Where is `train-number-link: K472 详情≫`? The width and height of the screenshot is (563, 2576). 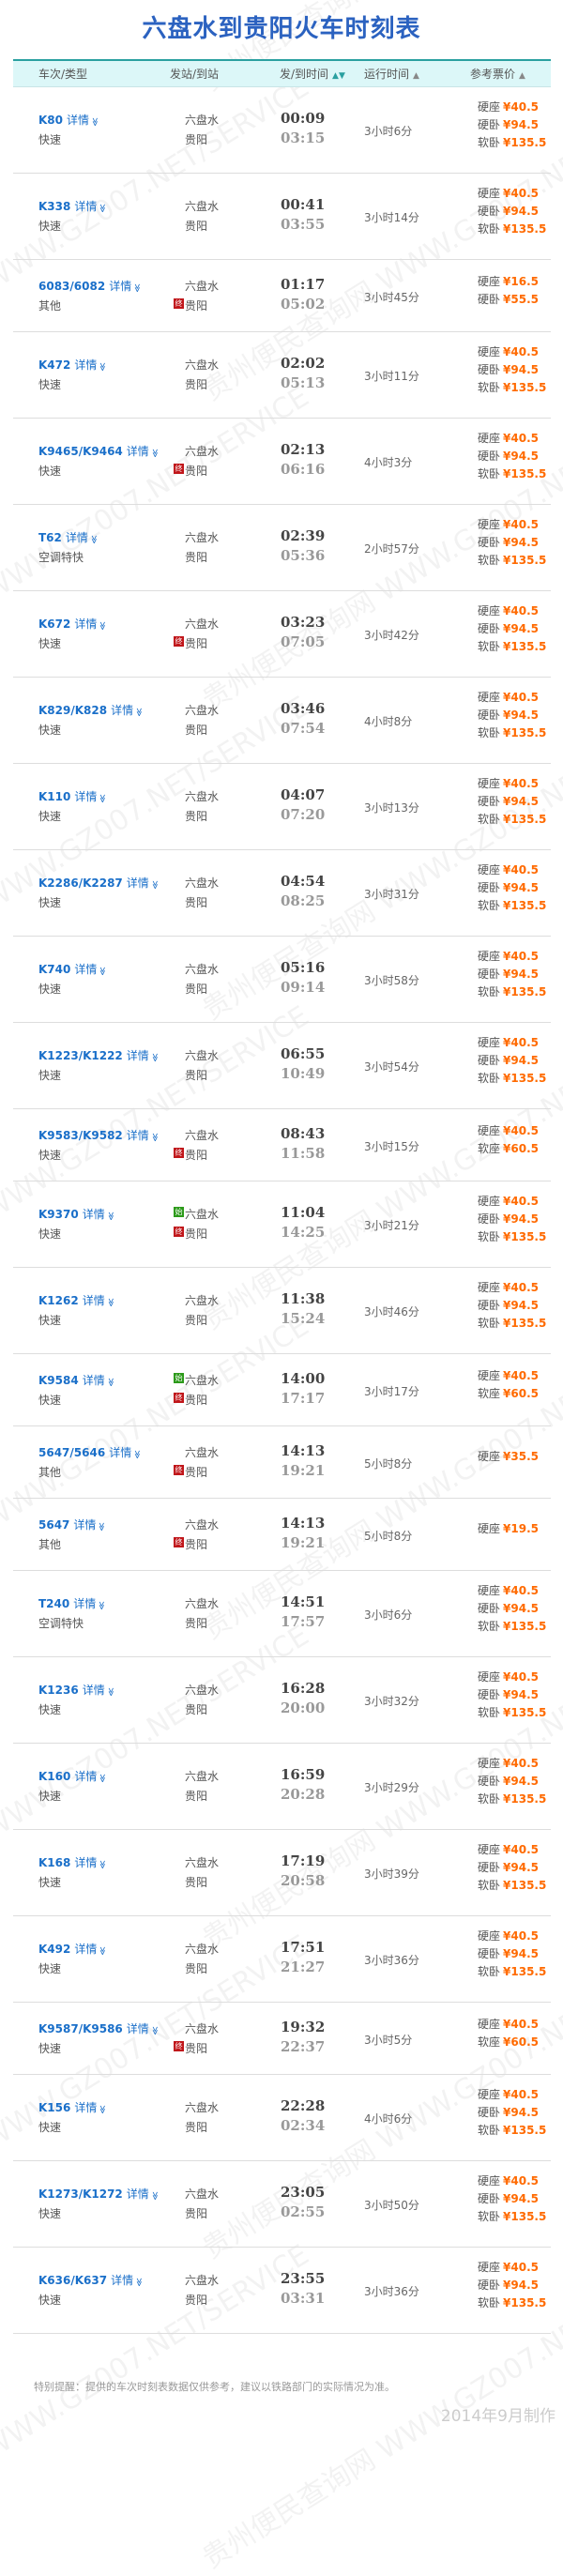 train-number-link: K472 详情≫ is located at coordinates (72, 365).